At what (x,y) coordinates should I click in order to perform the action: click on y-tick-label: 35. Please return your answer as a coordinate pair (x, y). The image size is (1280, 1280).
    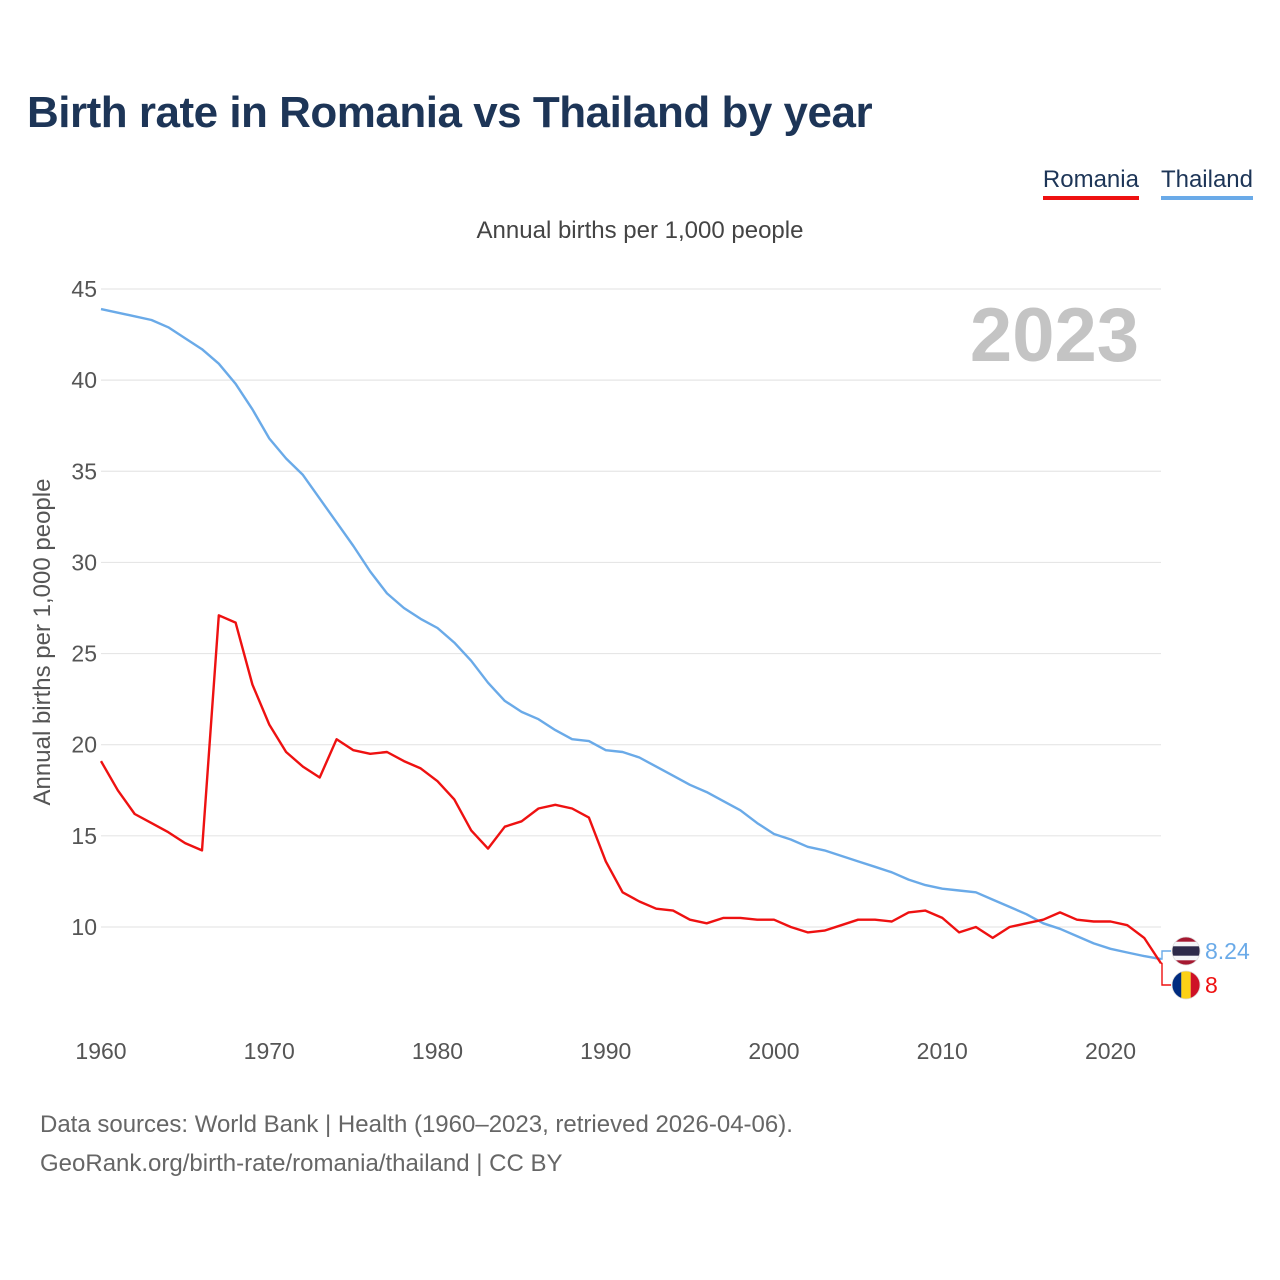
    Looking at the image, I should click on (84, 471).